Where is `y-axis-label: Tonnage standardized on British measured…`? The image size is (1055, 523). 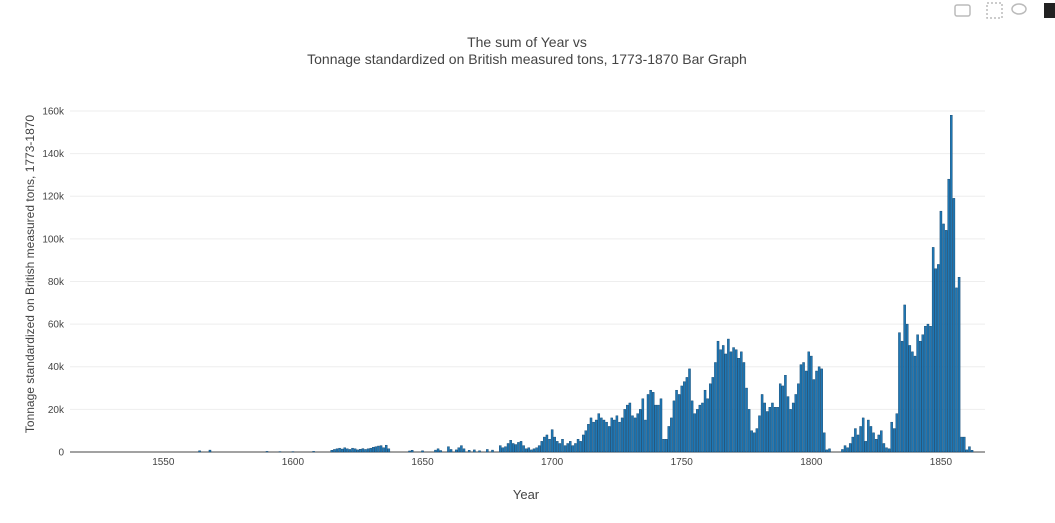 y-axis-label: Tonnage standardized on British measured… is located at coordinates (30, 274).